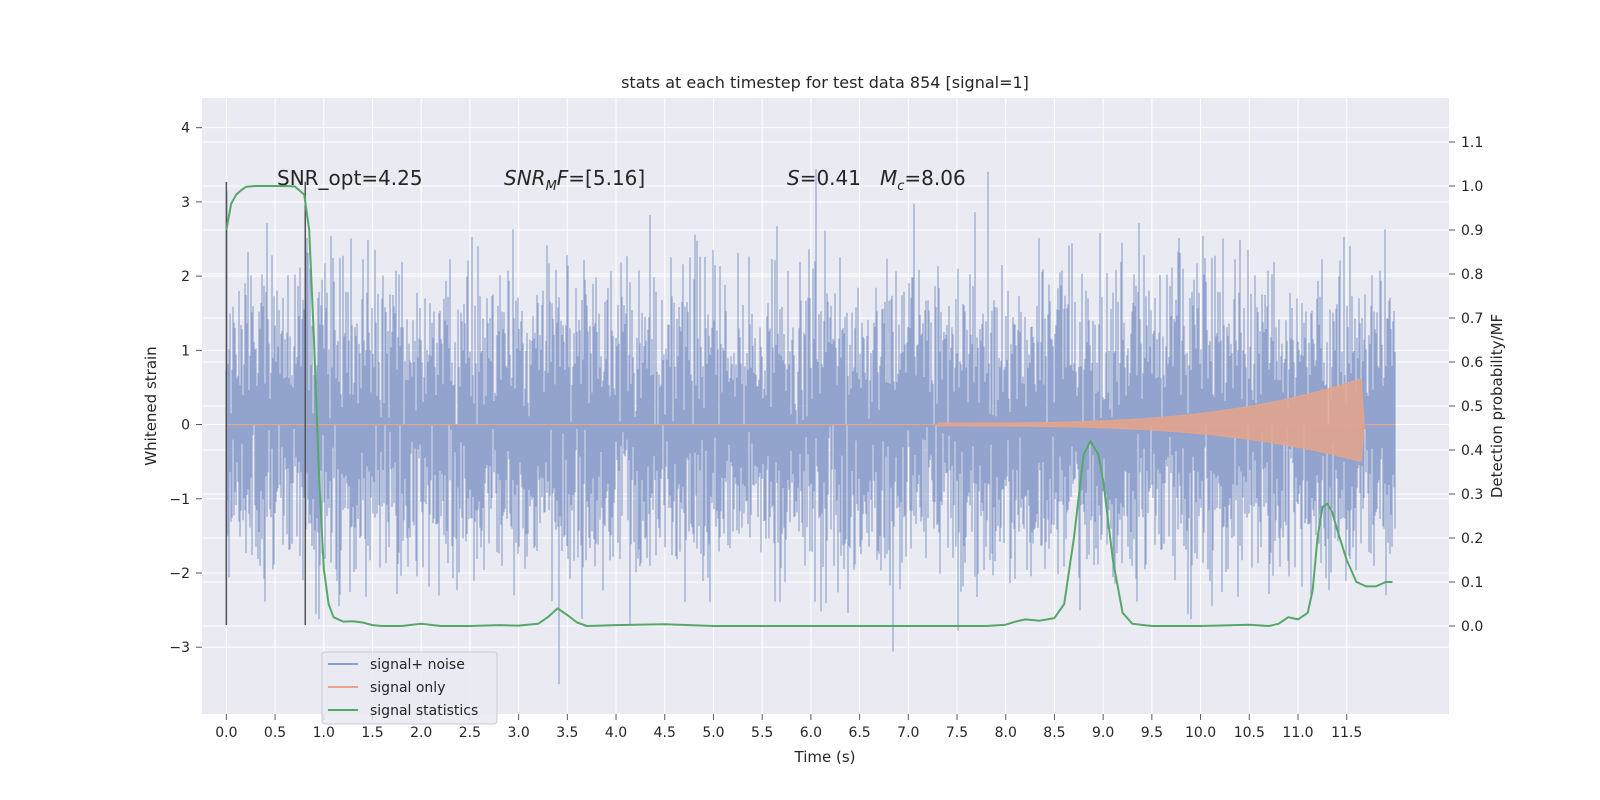 The image size is (1600, 800). I want to click on x-tick-label: 11.0, so click(1297, 733).